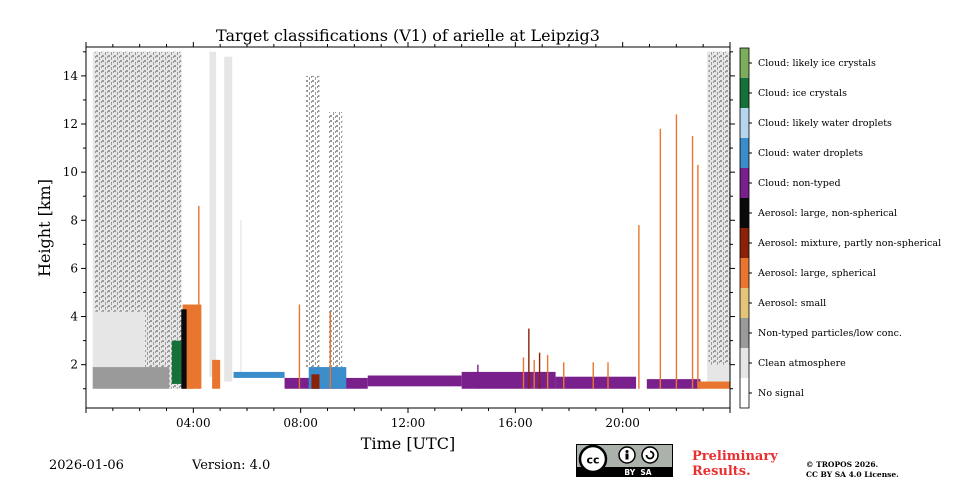 The height and width of the screenshot is (480, 960). I want to click on y-axis-label: Height [km], so click(44, 228).